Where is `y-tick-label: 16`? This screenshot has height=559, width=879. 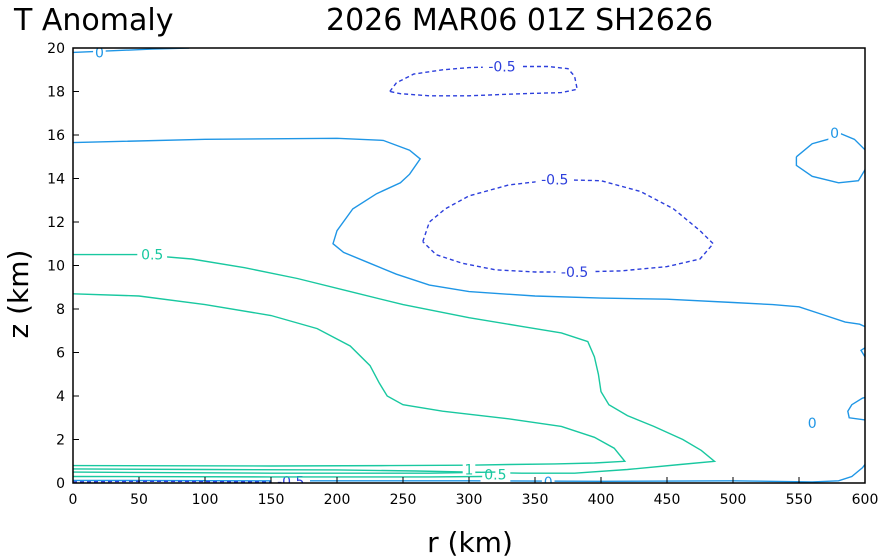
y-tick-label: 16 is located at coordinates (56, 136).